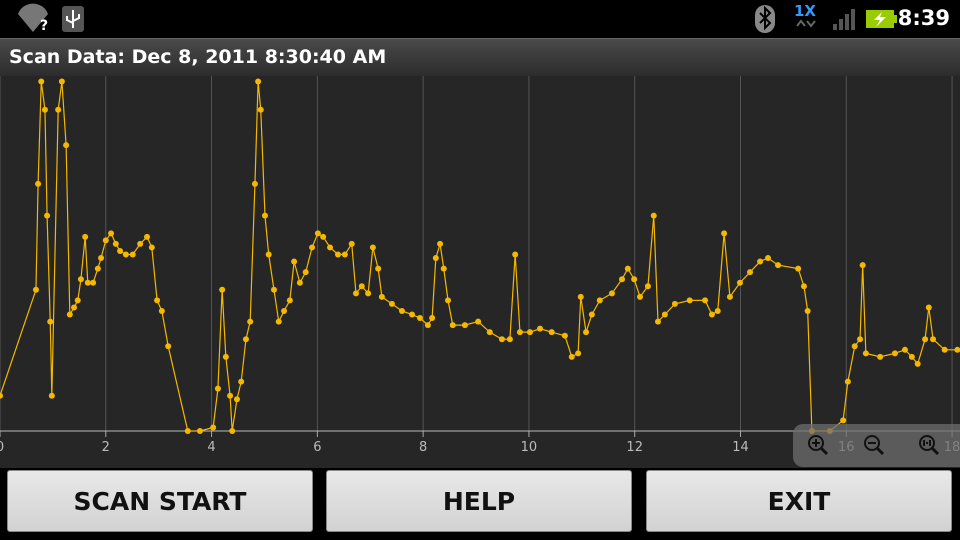 Image resolution: width=960 pixels, height=540 pixels. What do you see at coordinates (874, 445) in the screenshot?
I see `zoom-out-button` at bounding box center [874, 445].